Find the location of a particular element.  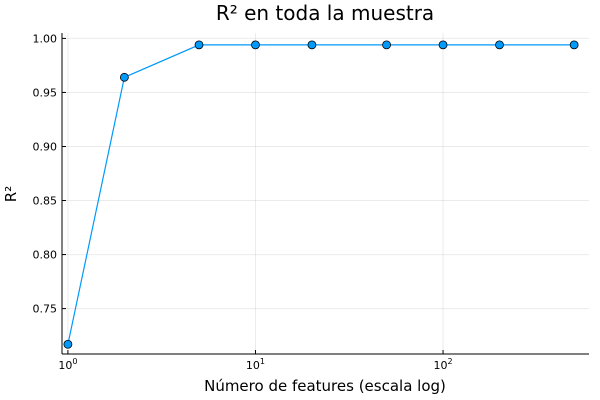

y-tick-label: 0.85 is located at coordinates (45, 201).